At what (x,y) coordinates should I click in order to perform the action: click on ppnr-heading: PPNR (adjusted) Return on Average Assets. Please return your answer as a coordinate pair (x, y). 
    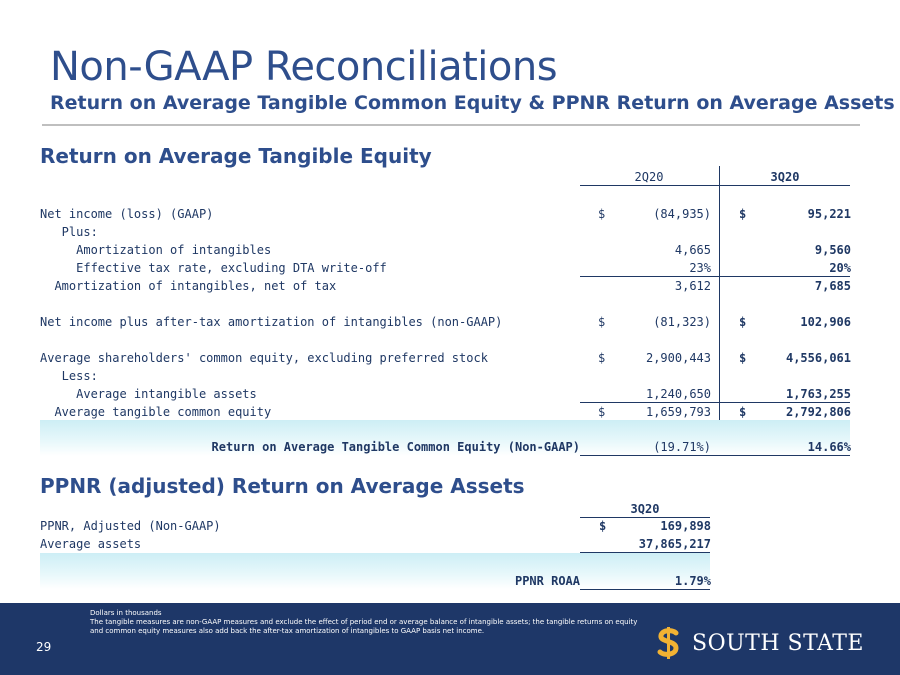
    Looking at the image, I should click on (282, 486).